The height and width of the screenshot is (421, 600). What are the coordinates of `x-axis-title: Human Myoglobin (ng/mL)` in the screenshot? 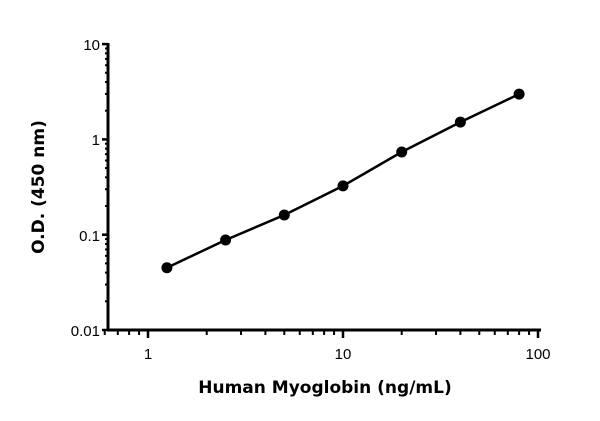 It's located at (324, 388).